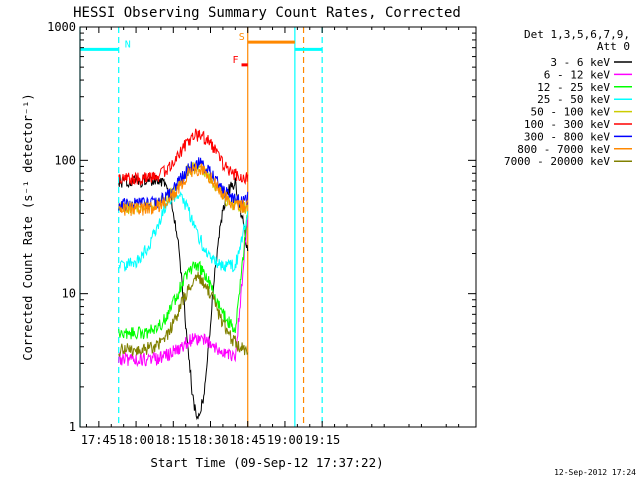 The height and width of the screenshot is (480, 640). I want to click on legend-label-1: 6 - 12 keV, so click(577, 74).